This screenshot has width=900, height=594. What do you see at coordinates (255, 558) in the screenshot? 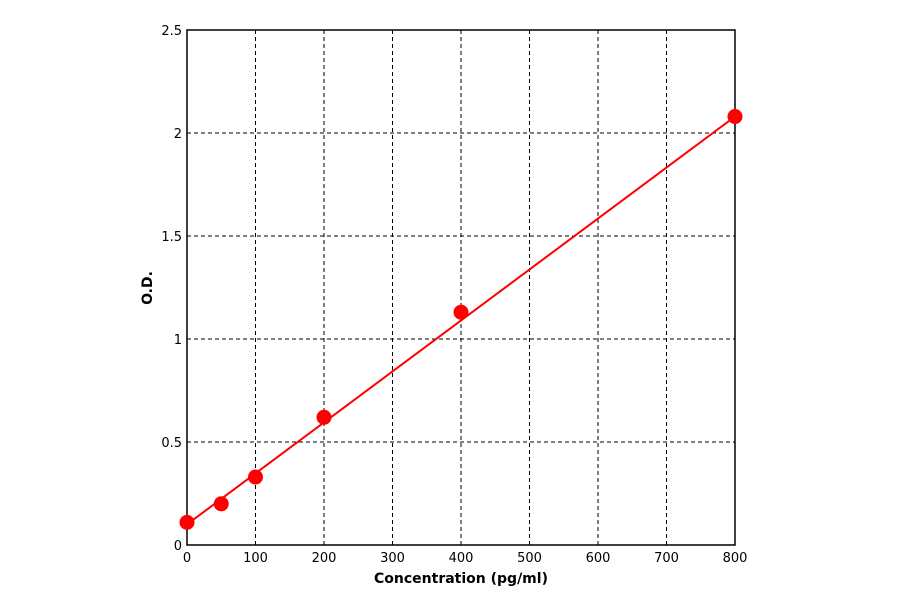
I see `x-tick-label: 100` at bounding box center [255, 558].